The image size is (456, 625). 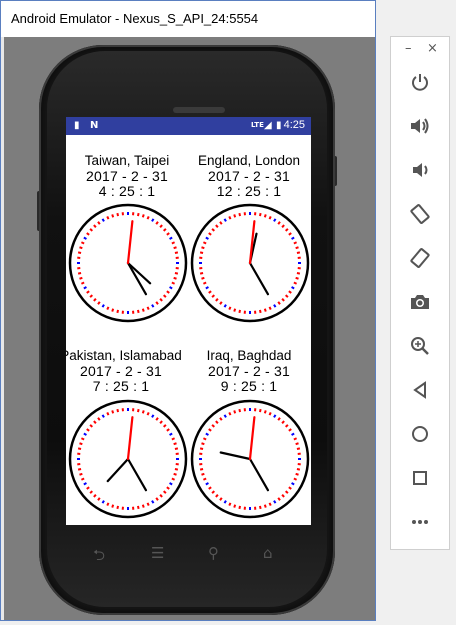 What do you see at coordinates (268, 553) in the screenshot?
I see `home-key-icon: ⌂` at bounding box center [268, 553].